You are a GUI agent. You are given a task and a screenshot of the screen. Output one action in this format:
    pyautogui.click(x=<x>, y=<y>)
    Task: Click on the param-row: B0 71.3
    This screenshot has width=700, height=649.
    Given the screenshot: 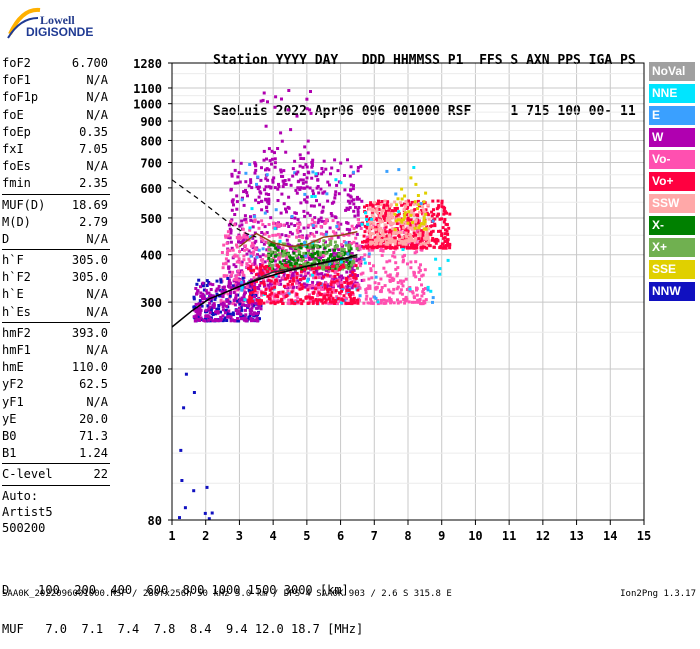 What is the action you would take?
    pyautogui.click(x=56, y=436)
    